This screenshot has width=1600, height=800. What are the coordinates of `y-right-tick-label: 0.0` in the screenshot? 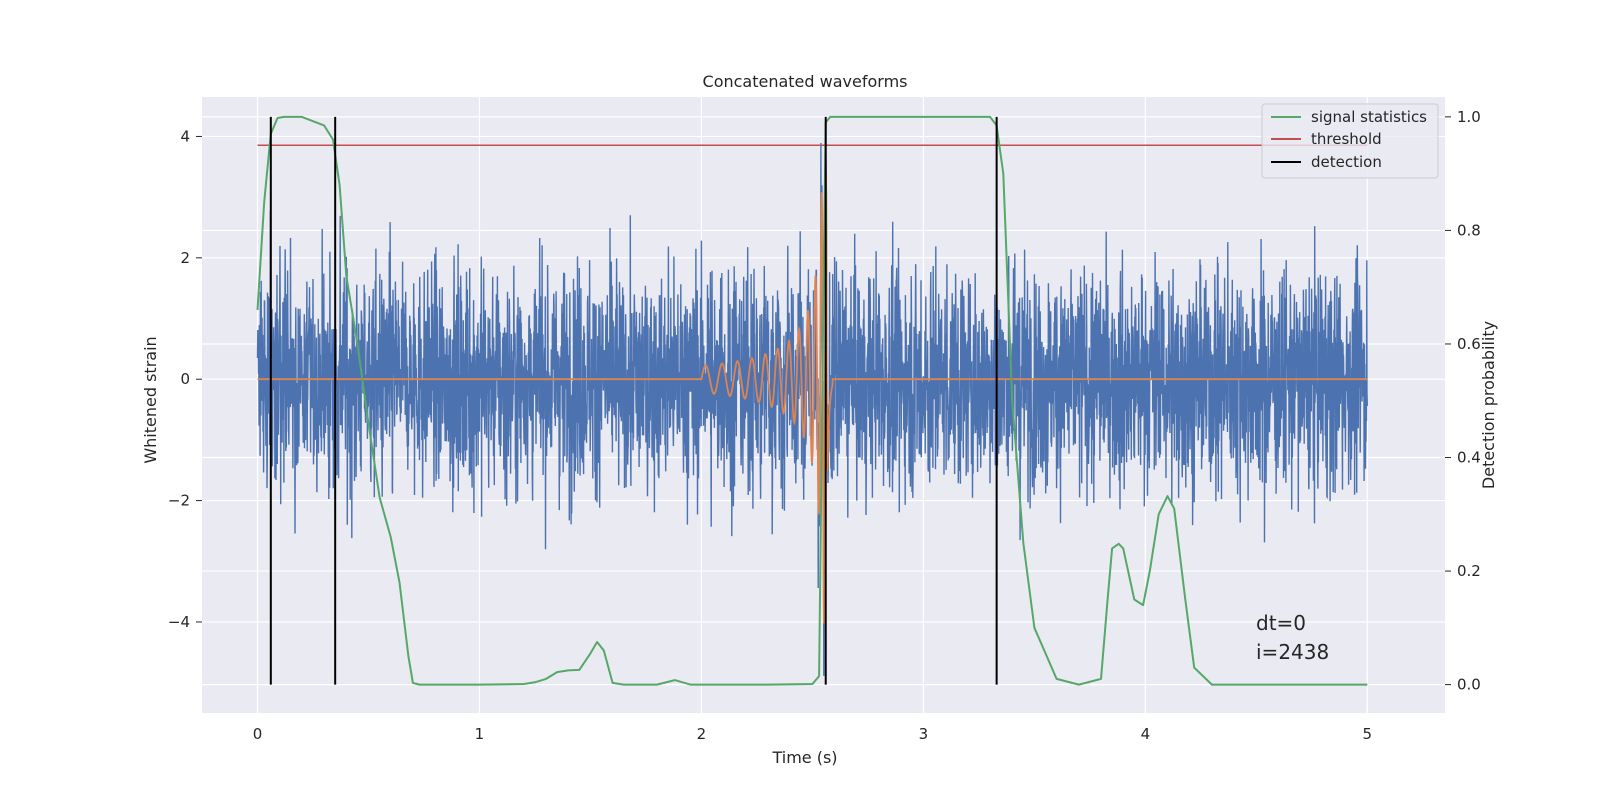 It's located at (1469, 685).